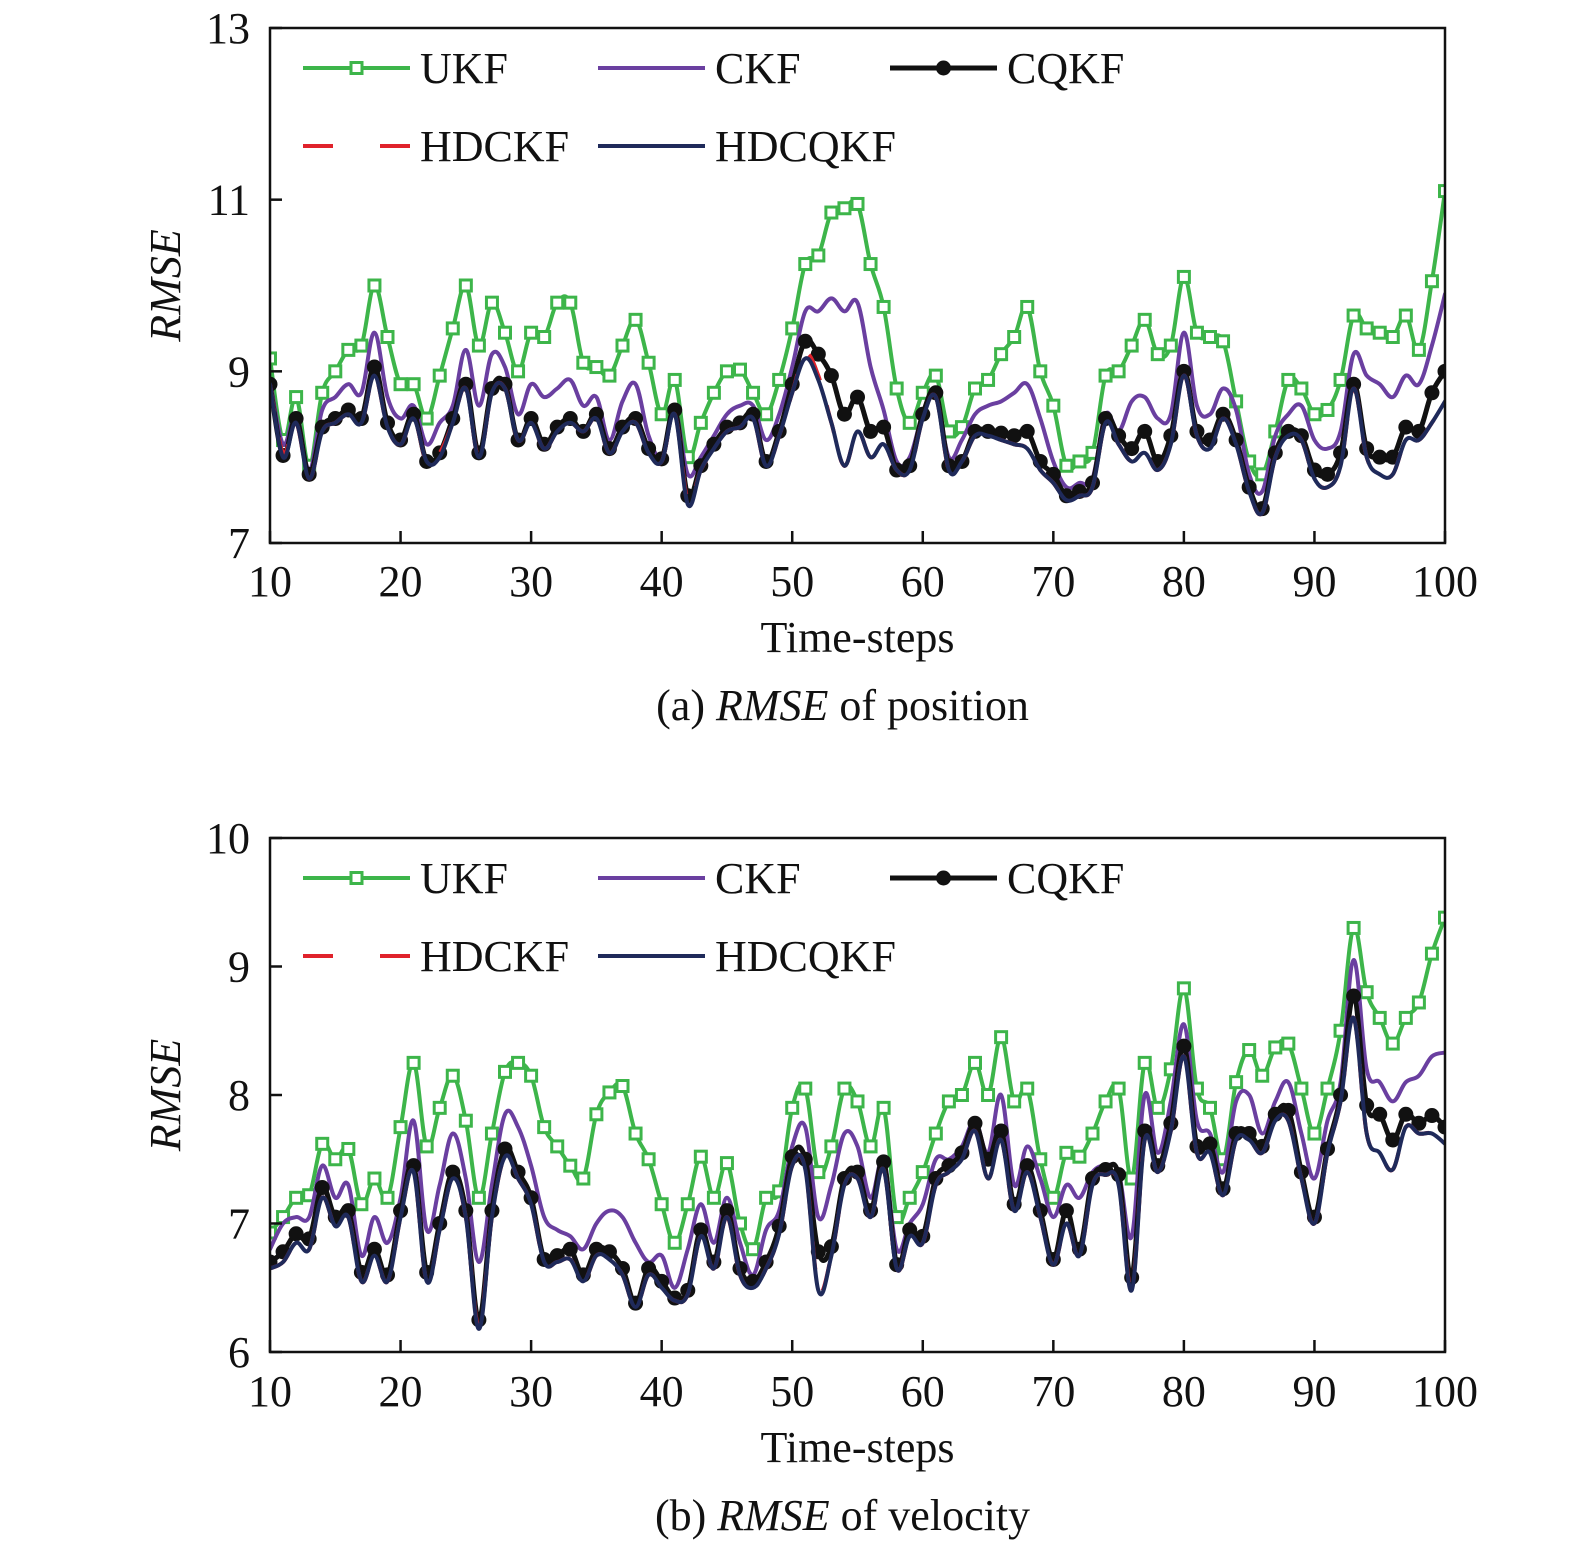  I want to click on legend-label: CKF, so click(758, 68).